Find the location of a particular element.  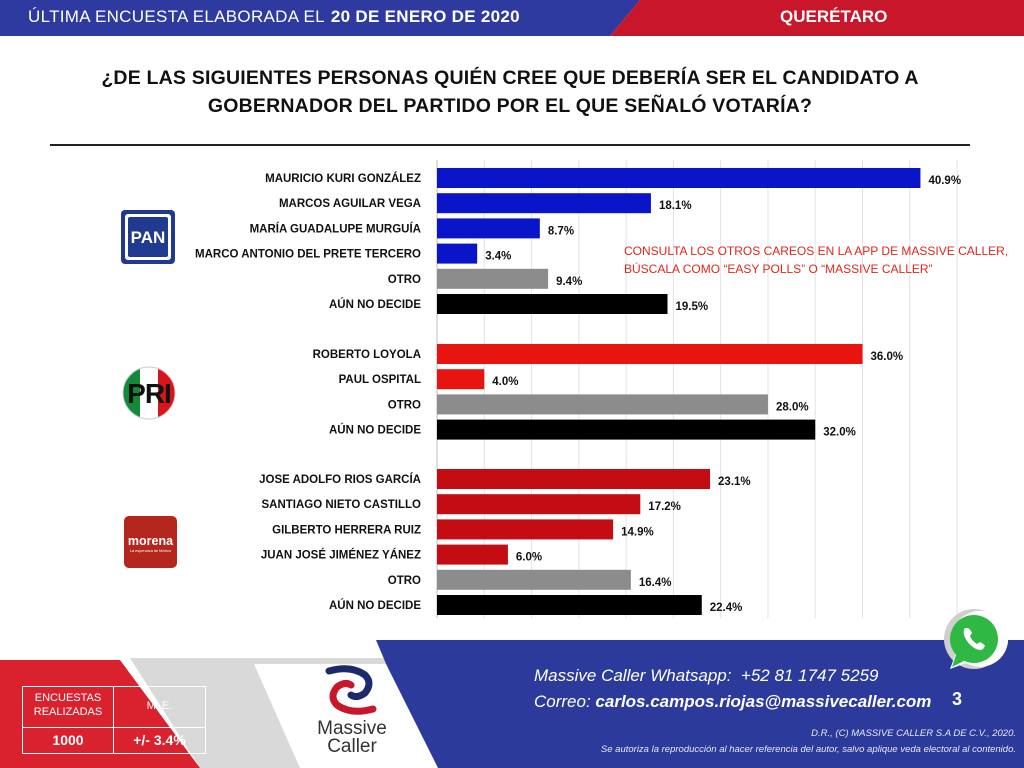

value-label: 23.1% is located at coordinates (734, 482).